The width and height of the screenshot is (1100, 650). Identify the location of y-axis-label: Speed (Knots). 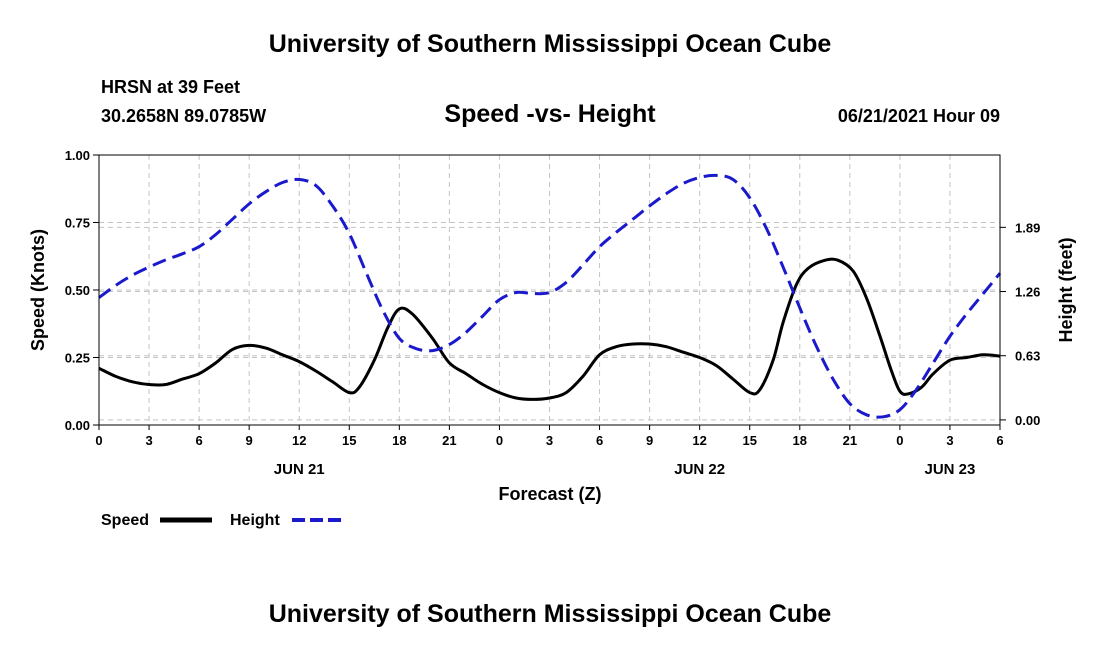
(38, 290).